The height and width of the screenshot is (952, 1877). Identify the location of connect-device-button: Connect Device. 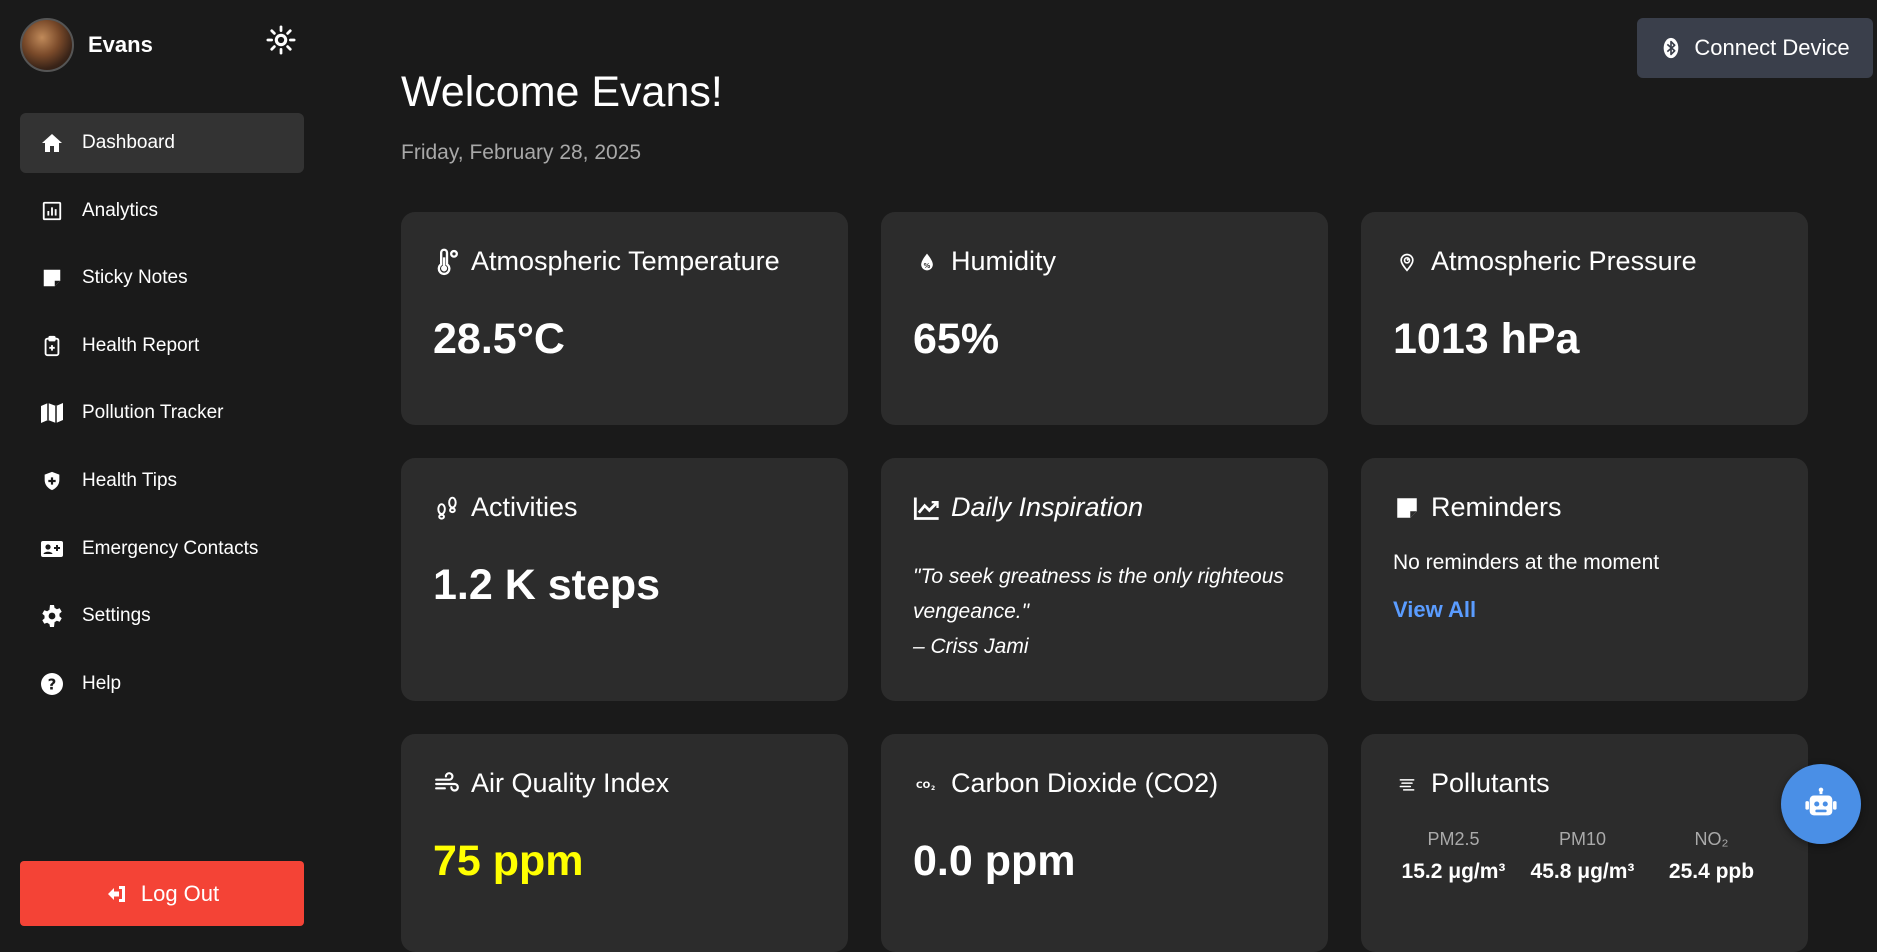
(1755, 48).